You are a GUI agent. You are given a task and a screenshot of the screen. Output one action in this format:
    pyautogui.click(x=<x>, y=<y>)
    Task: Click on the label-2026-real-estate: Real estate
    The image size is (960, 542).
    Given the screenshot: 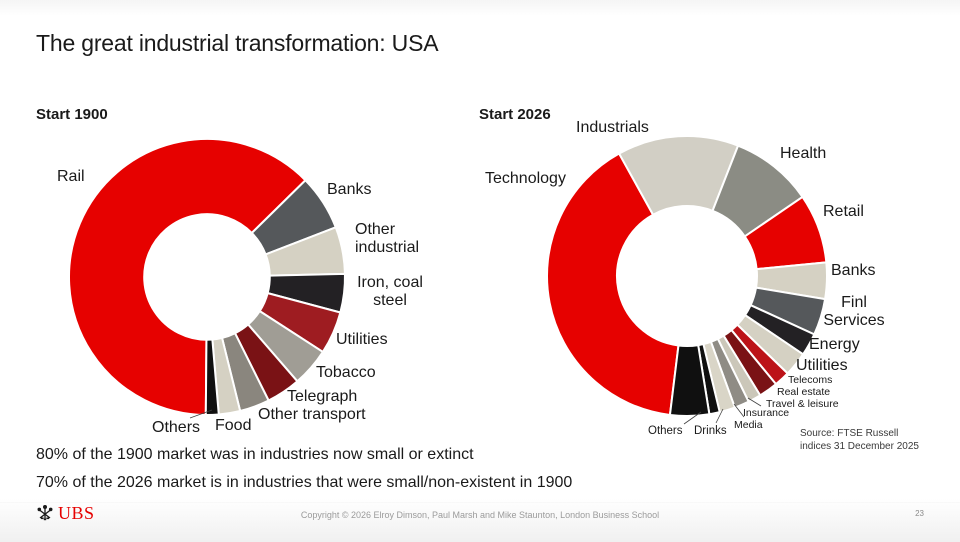 What is the action you would take?
    pyautogui.click(x=804, y=392)
    